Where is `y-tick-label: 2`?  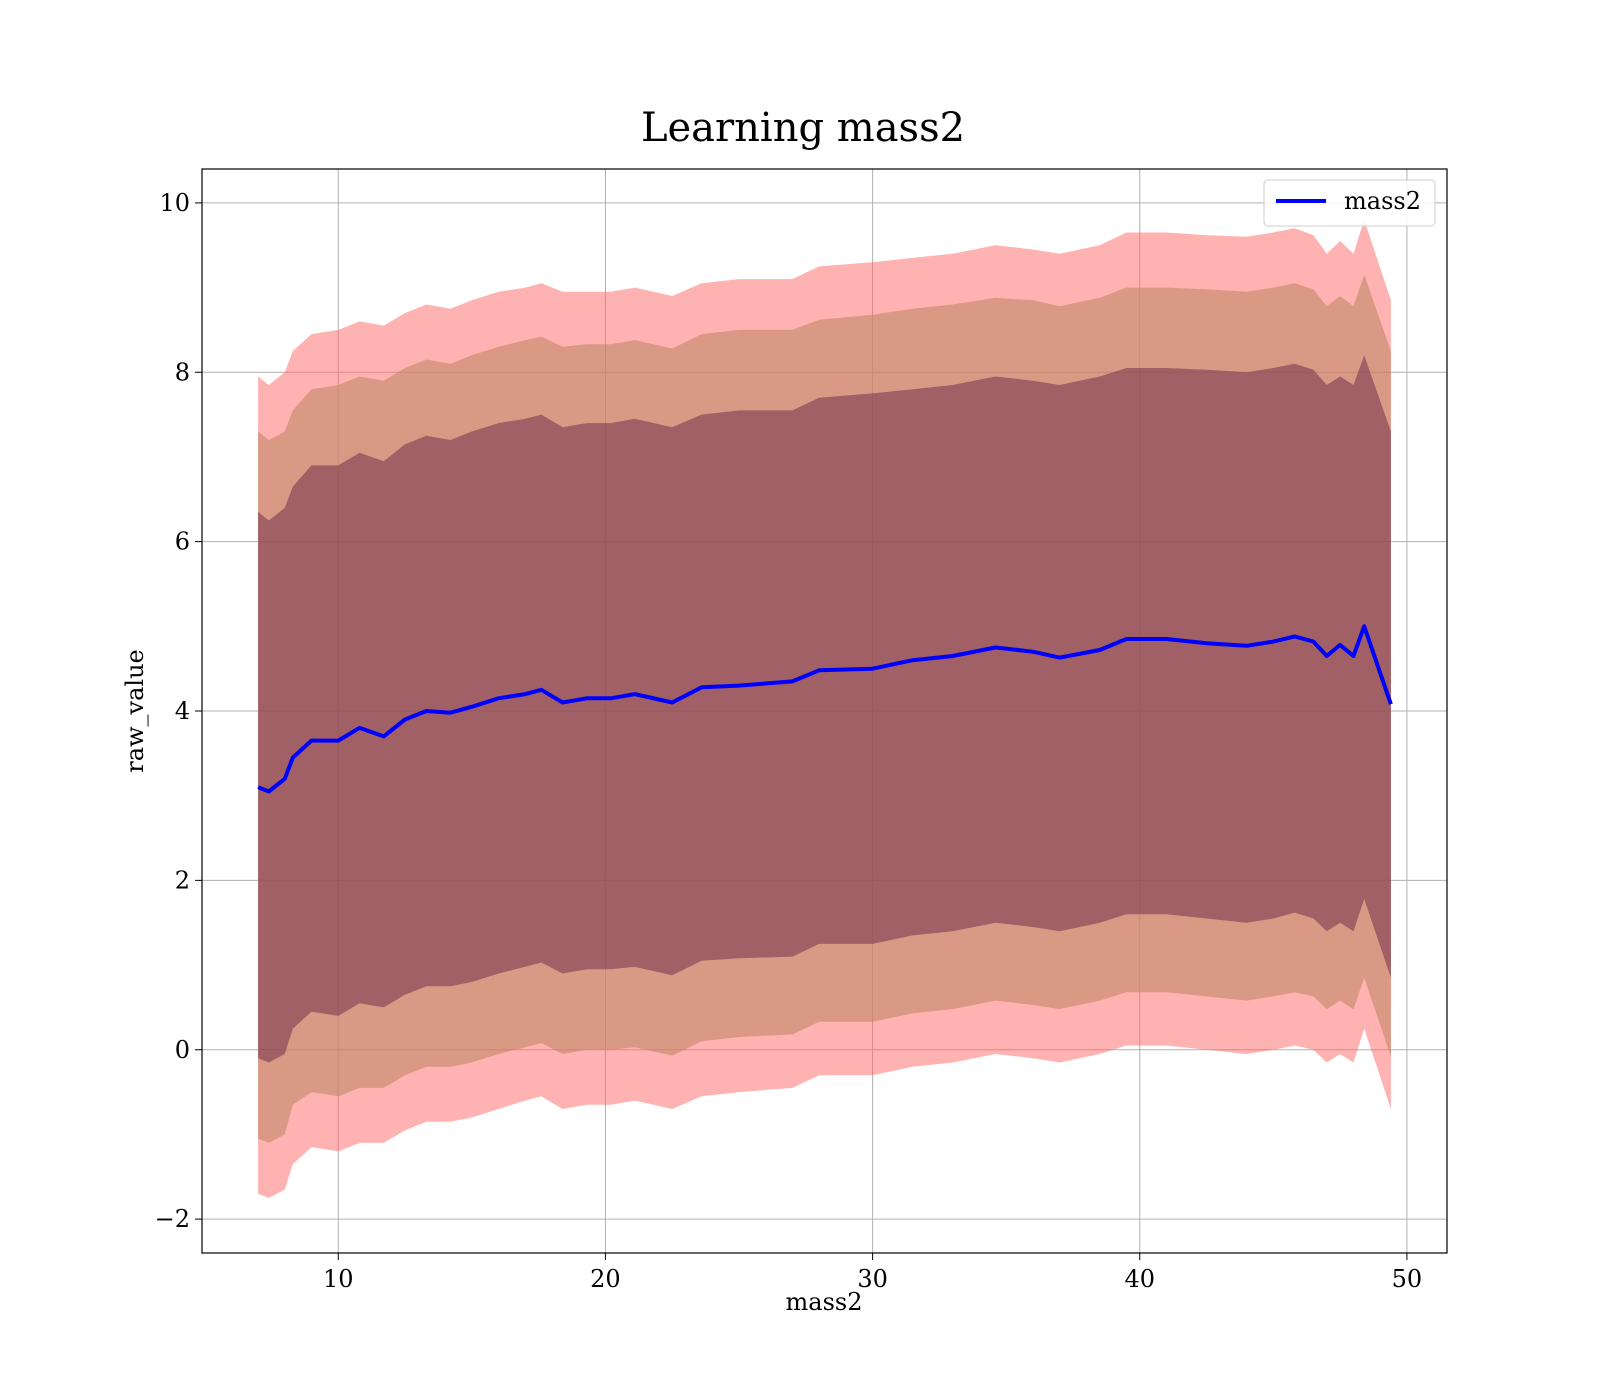
y-tick-label: 2 is located at coordinates (182, 880).